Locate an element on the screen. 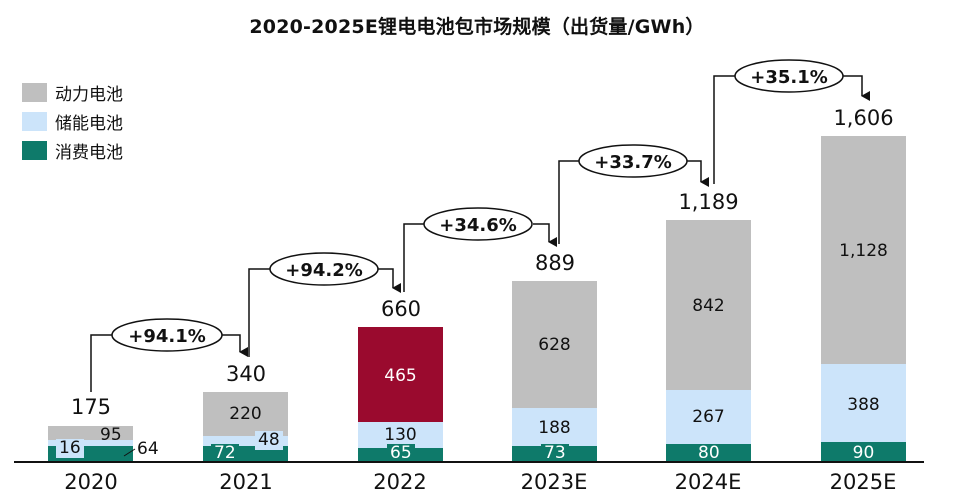  category-label: 2023E is located at coordinates (554, 482).